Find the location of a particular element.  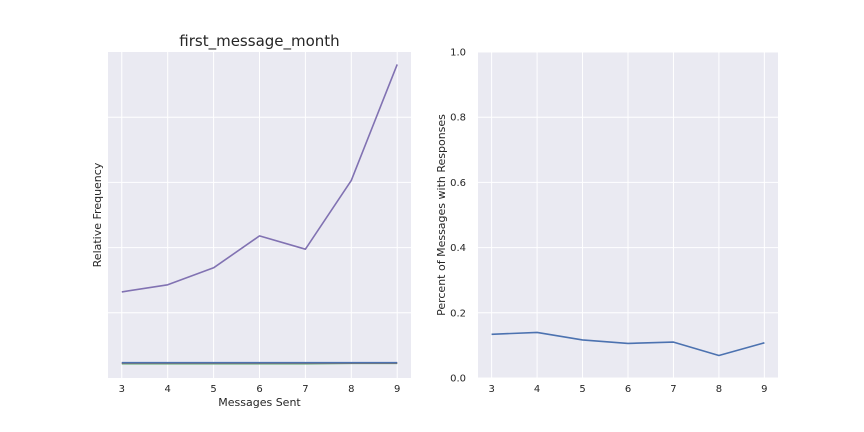

left-x-tick-labels: 3 4 5 6 7 8 9 is located at coordinates (260, 389).